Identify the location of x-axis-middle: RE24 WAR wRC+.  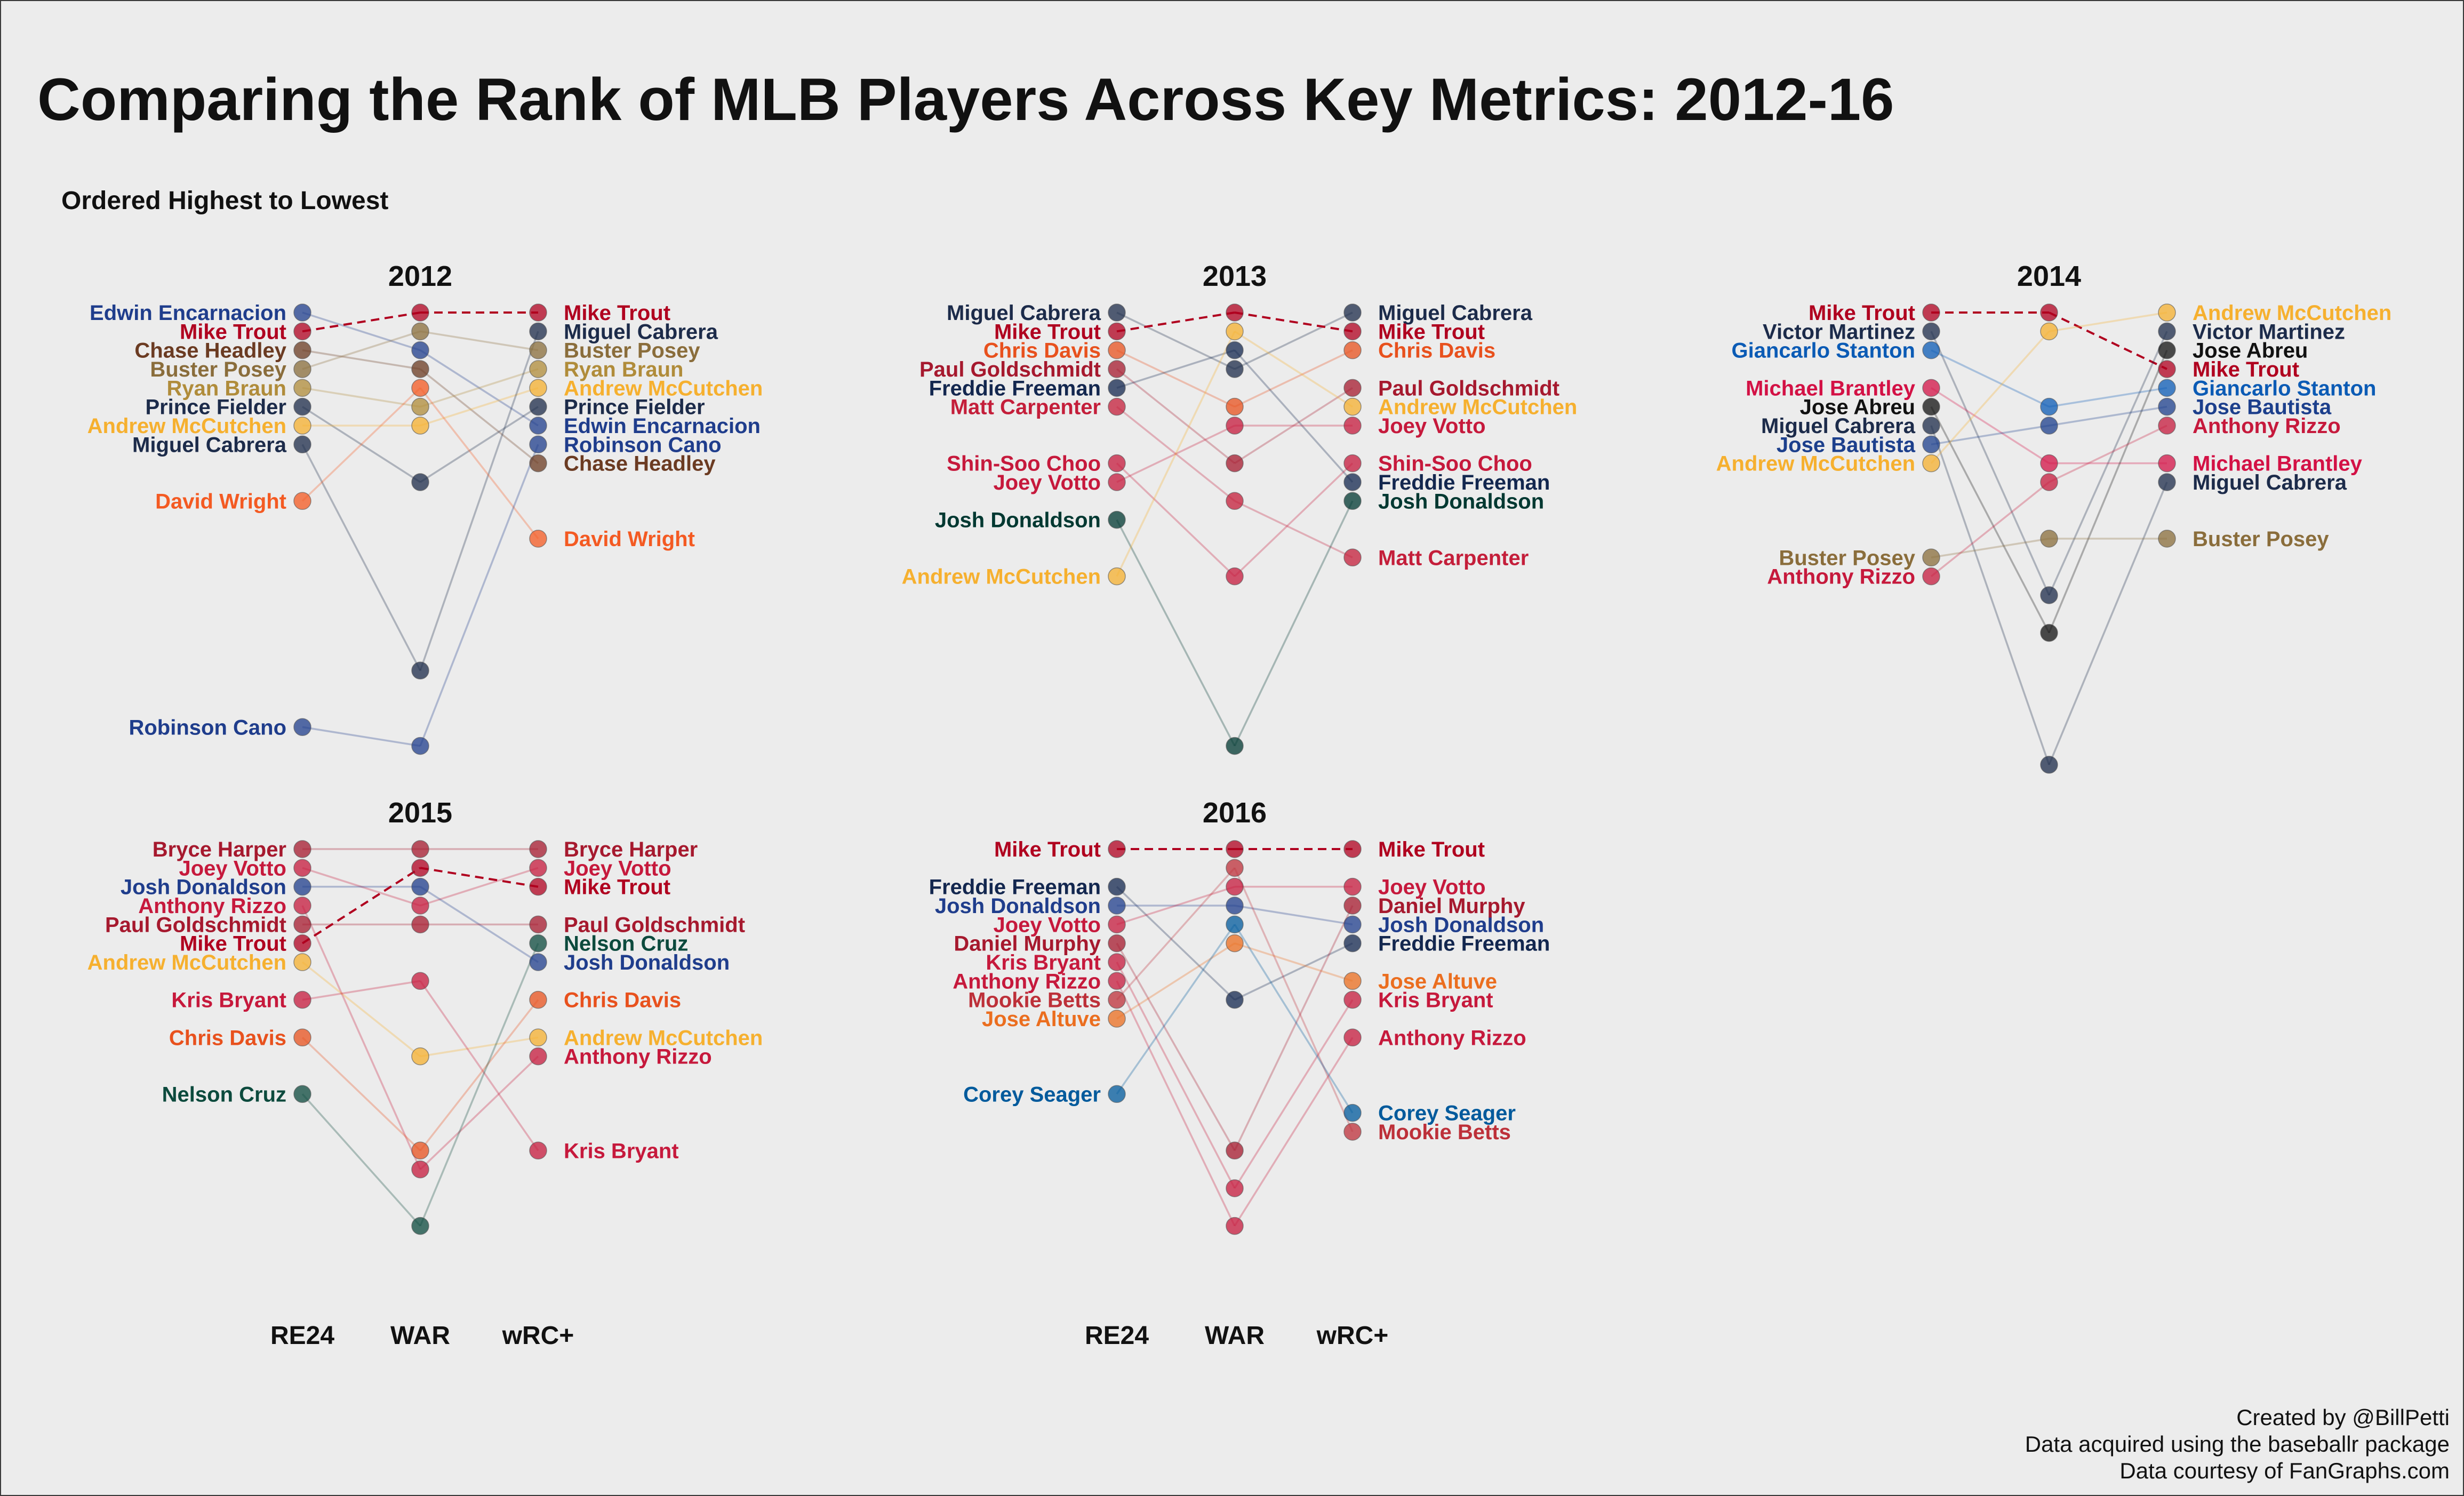
(1236, 1336).